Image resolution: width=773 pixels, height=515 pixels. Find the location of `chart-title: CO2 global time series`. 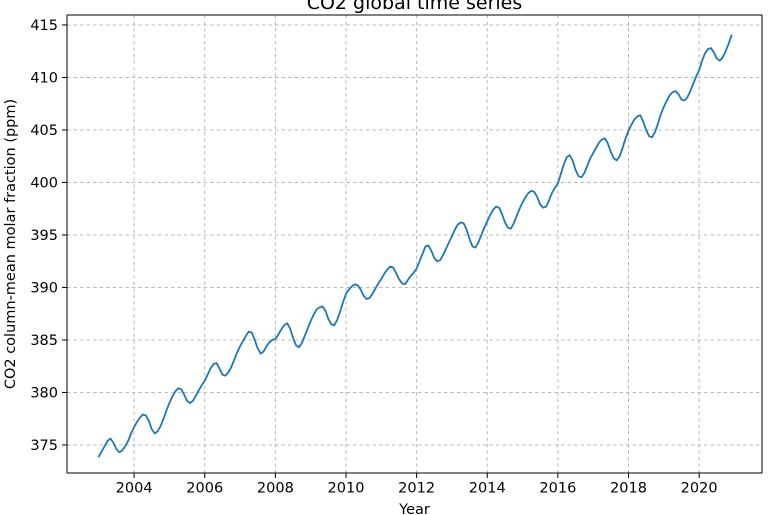

chart-title: CO2 global time series is located at coordinates (414, 7).